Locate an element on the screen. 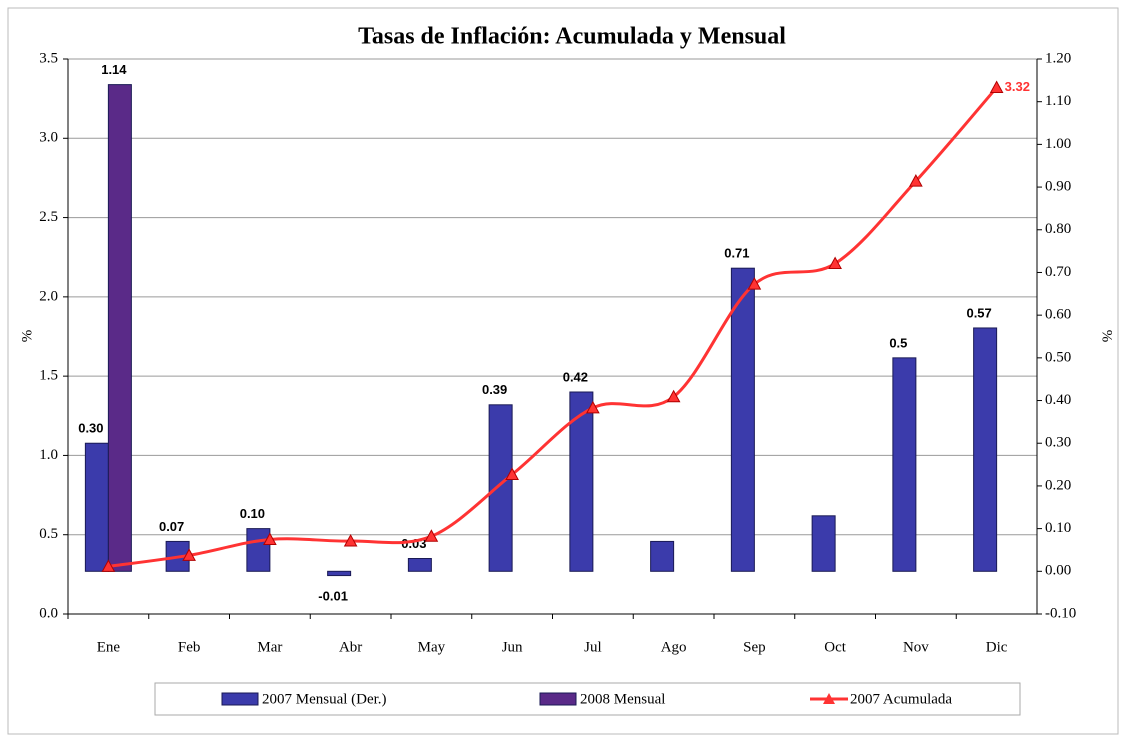 This screenshot has width=1126, height=738. y2-tick-label: 1.10 is located at coordinates (1058, 101).